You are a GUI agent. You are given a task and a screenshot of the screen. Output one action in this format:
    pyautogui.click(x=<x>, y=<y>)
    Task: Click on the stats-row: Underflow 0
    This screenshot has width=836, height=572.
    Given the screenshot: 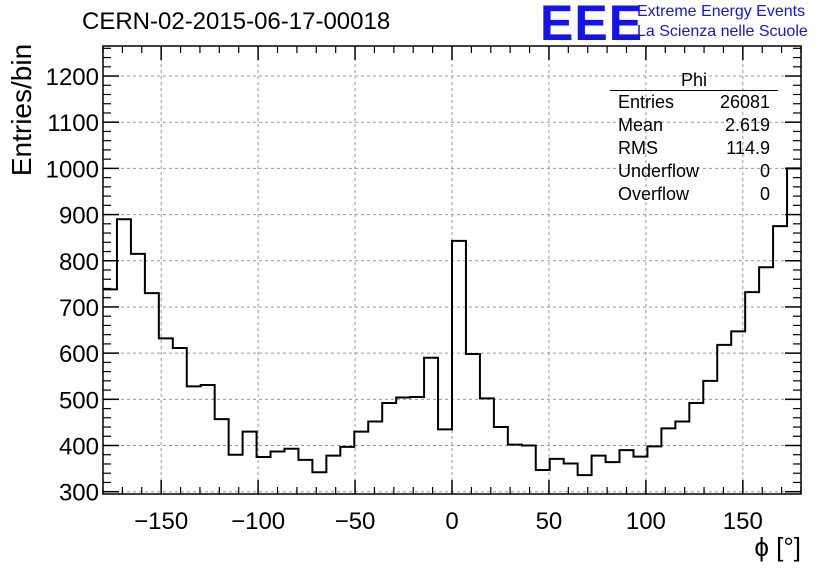 What is the action you would take?
    pyautogui.click(x=694, y=171)
    